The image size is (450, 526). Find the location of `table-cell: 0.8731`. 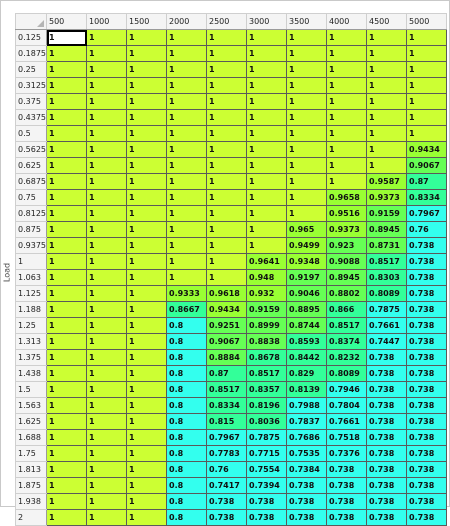

table-cell: 0.8731 is located at coordinates (386, 245).